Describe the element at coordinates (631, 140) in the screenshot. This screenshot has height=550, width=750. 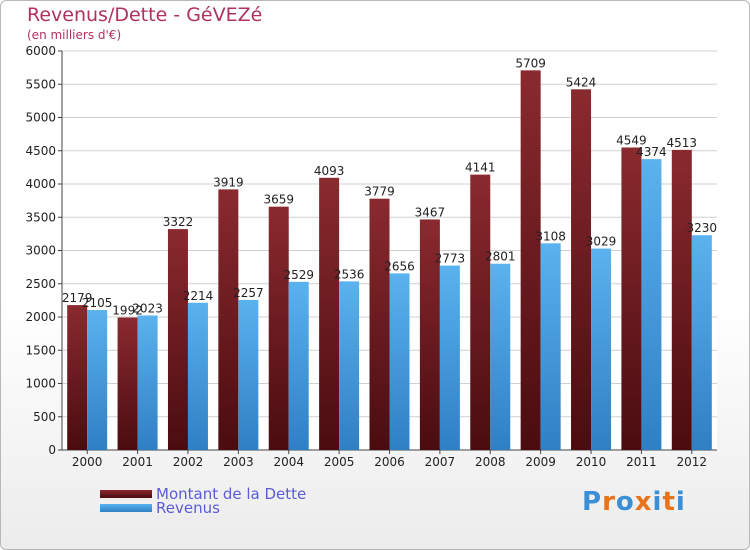
I see `data-label-dette-2011: 4549` at that location.